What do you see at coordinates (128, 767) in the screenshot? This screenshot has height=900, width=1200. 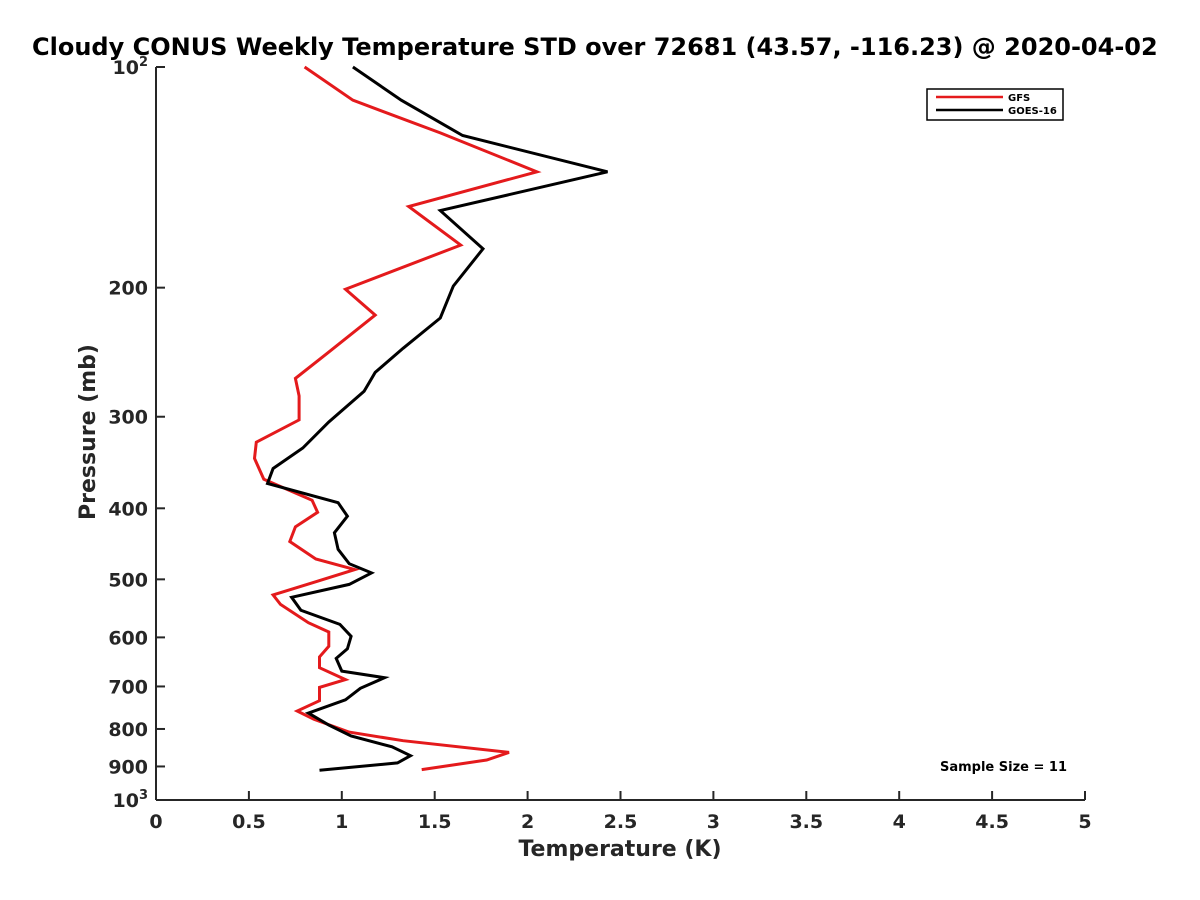 I see `y-tick-label: 900` at bounding box center [128, 767].